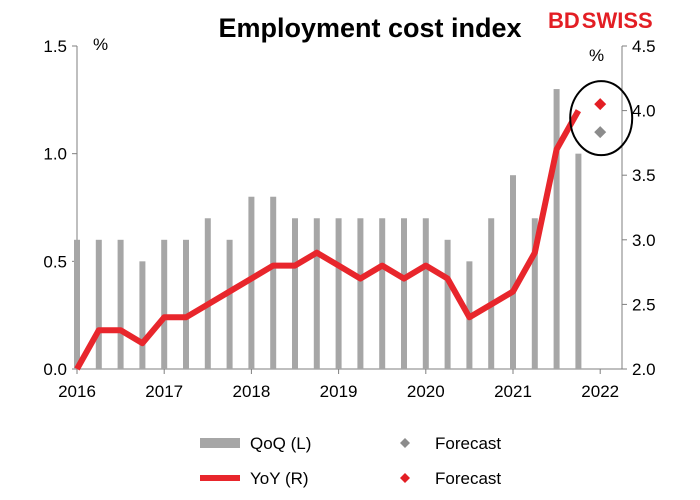  I want to click on right-axis-tick-label: 4.5, so click(644, 46).